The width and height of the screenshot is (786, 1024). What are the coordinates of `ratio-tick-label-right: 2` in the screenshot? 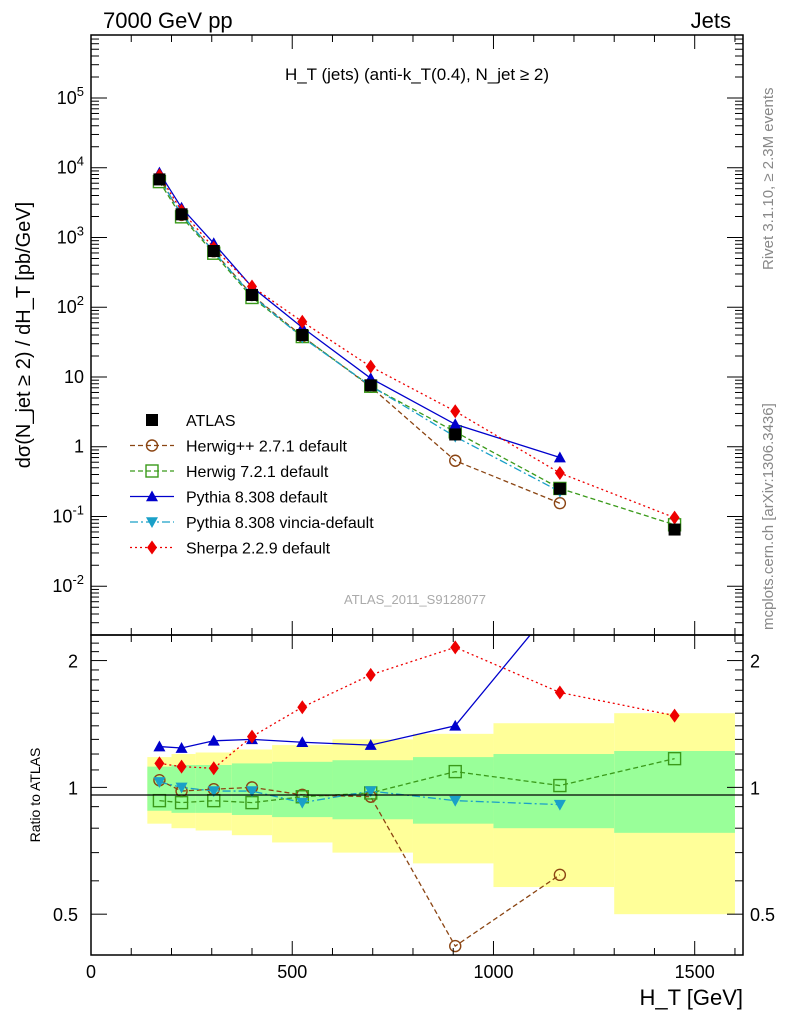 It's located at (755, 662).